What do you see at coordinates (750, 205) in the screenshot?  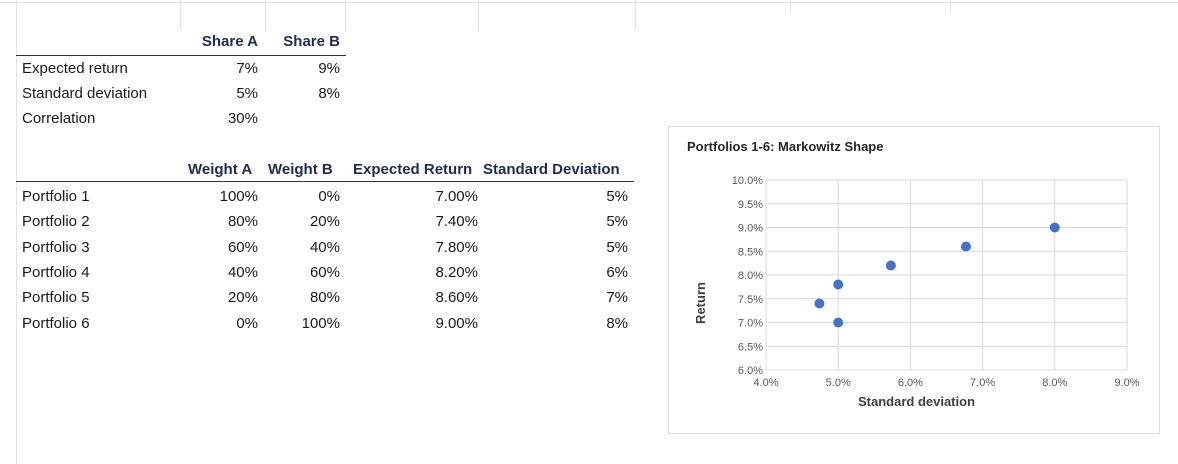 I see `y-tick-label: 9.5%` at bounding box center [750, 205].